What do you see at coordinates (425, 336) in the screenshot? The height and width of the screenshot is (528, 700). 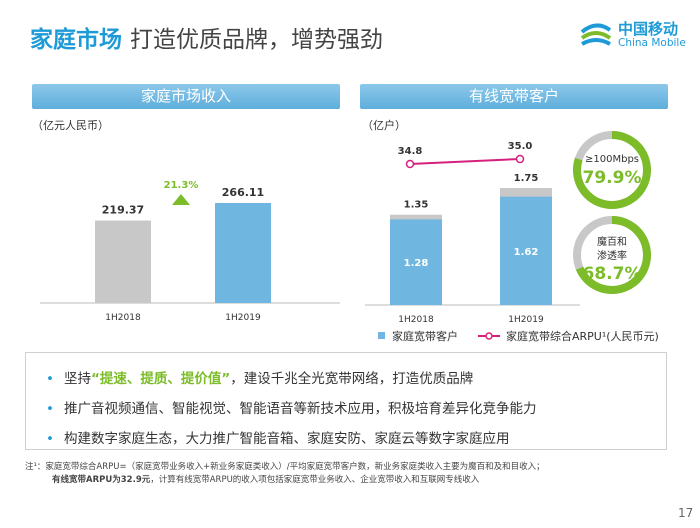 I see `legend-label: 家庭宽带客户` at bounding box center [425, 336].